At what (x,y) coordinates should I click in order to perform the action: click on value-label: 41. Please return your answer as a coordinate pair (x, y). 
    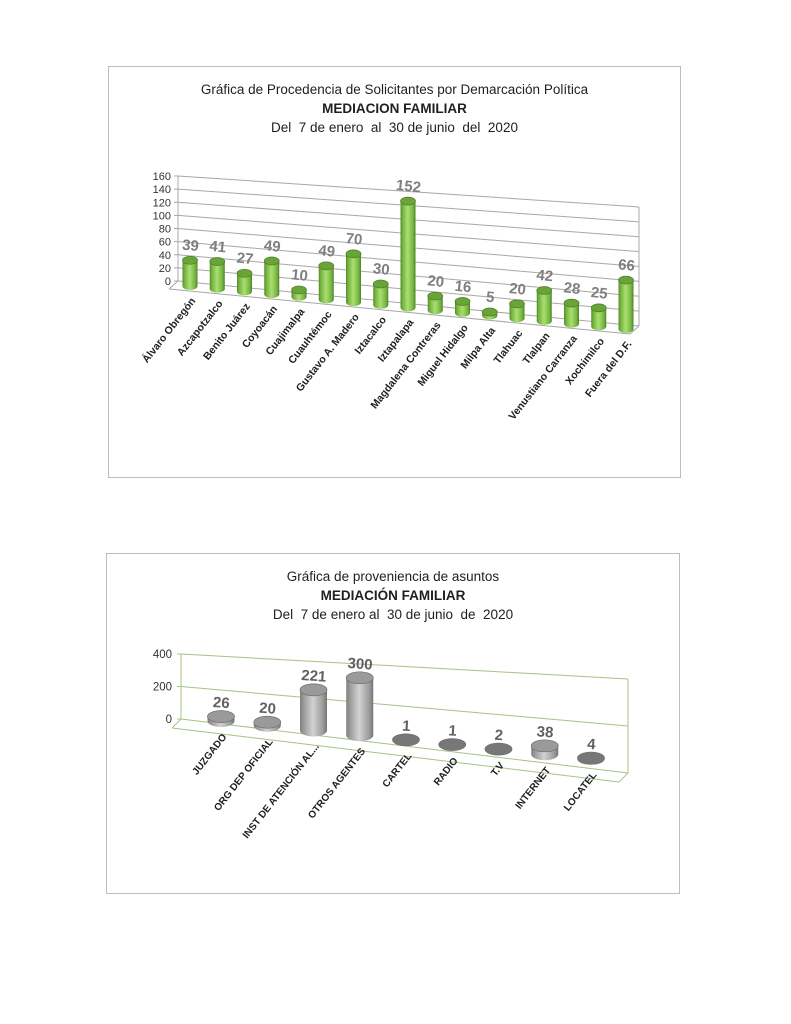
    Looking at the image, I should click on (218, 247).